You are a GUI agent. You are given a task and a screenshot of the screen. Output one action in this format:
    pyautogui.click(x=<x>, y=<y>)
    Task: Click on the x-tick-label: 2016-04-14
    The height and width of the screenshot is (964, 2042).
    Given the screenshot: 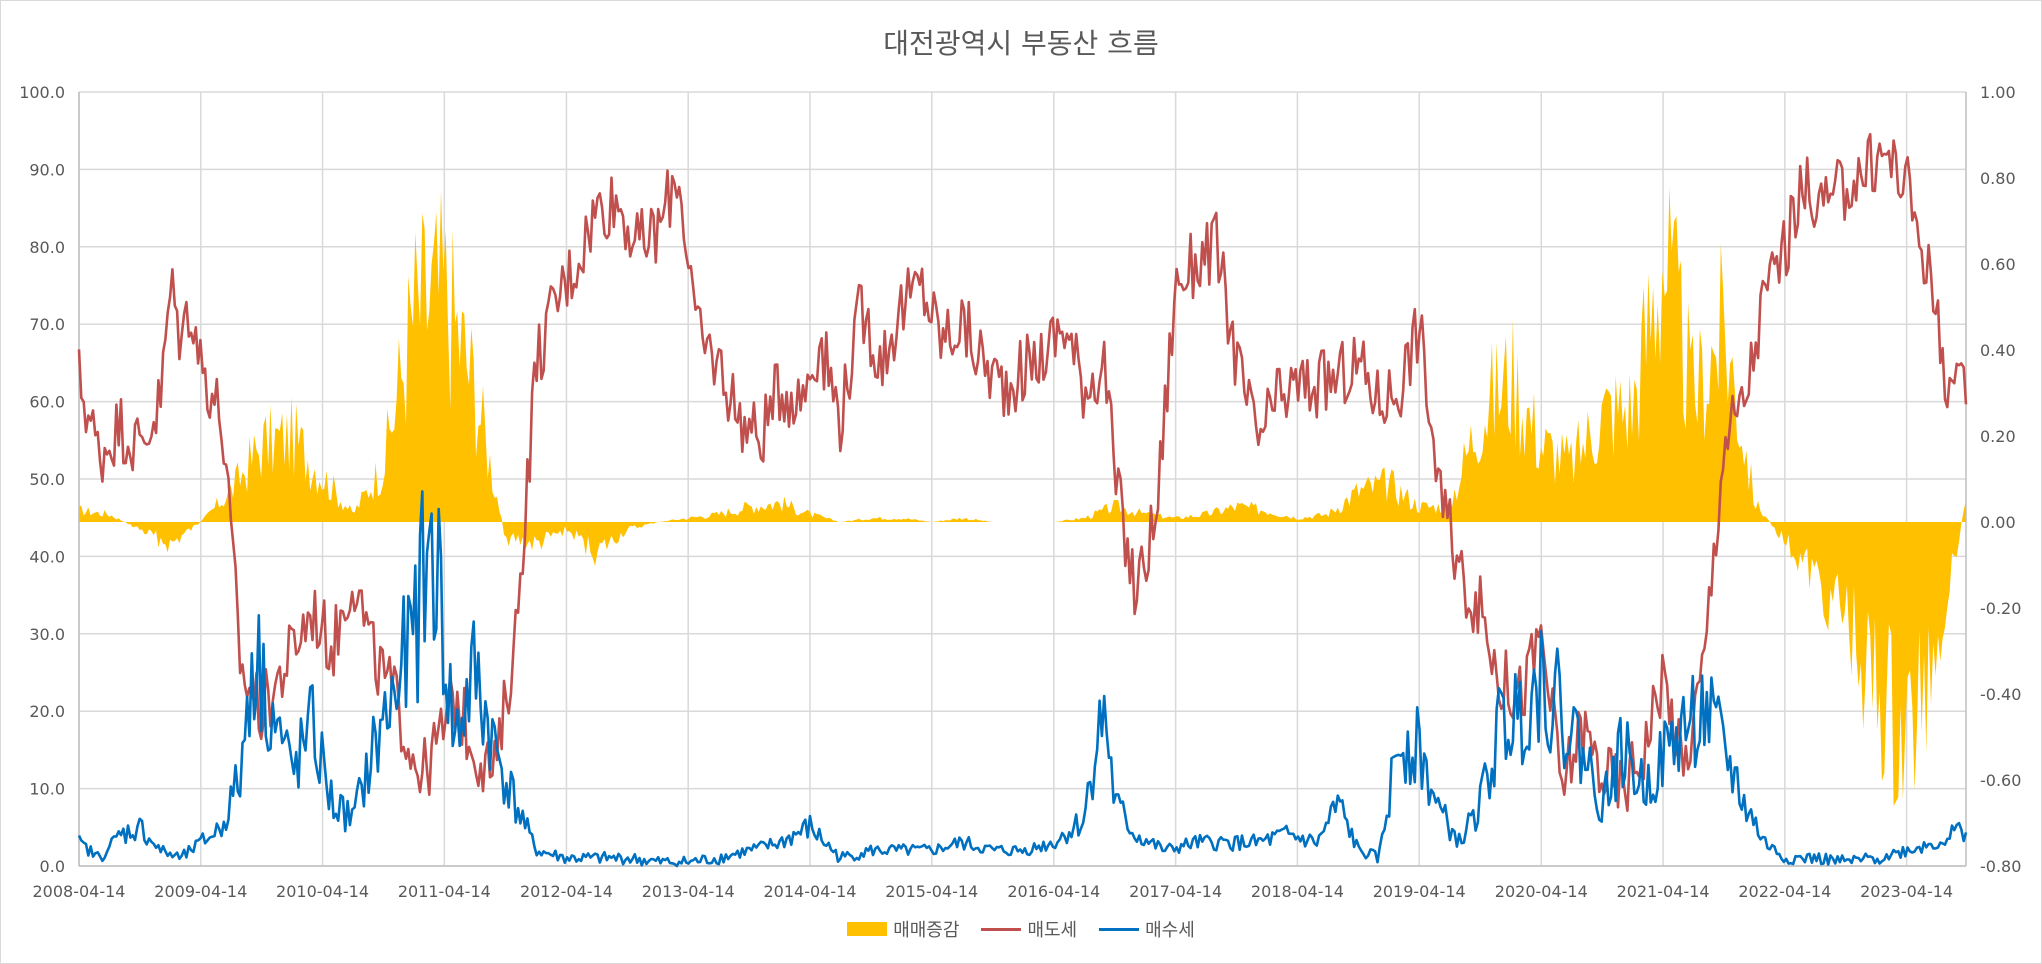 What is the action you would take?
    pyautogui.click(x=1053, y=891)
    